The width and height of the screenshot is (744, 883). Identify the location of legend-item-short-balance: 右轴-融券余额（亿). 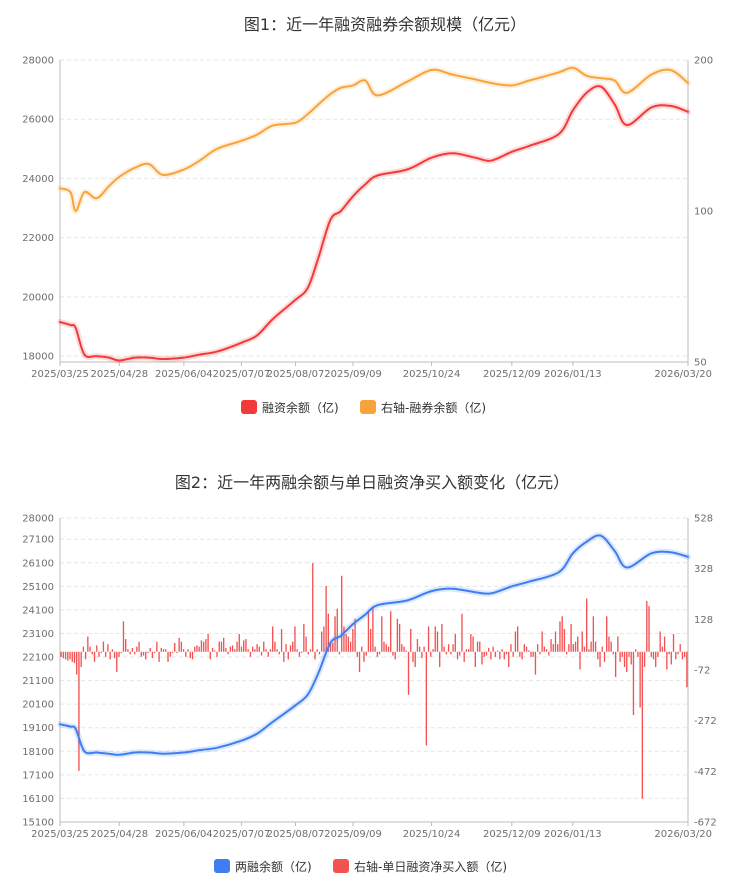
(423, 407).